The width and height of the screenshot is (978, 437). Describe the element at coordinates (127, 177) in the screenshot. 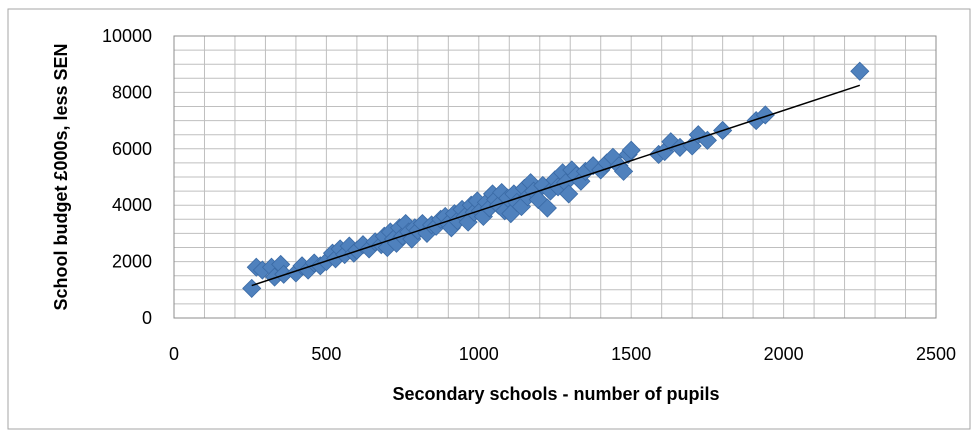

I see `y-axis-ticks: 0 2000 4000 6000 8000 10000` at that location.